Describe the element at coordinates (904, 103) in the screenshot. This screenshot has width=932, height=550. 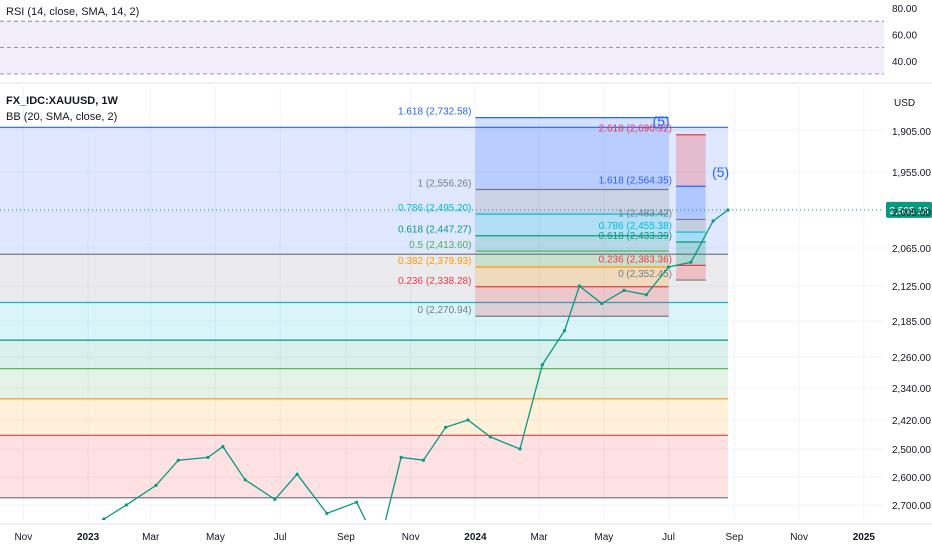
I see `currency-label: USD` at that location.